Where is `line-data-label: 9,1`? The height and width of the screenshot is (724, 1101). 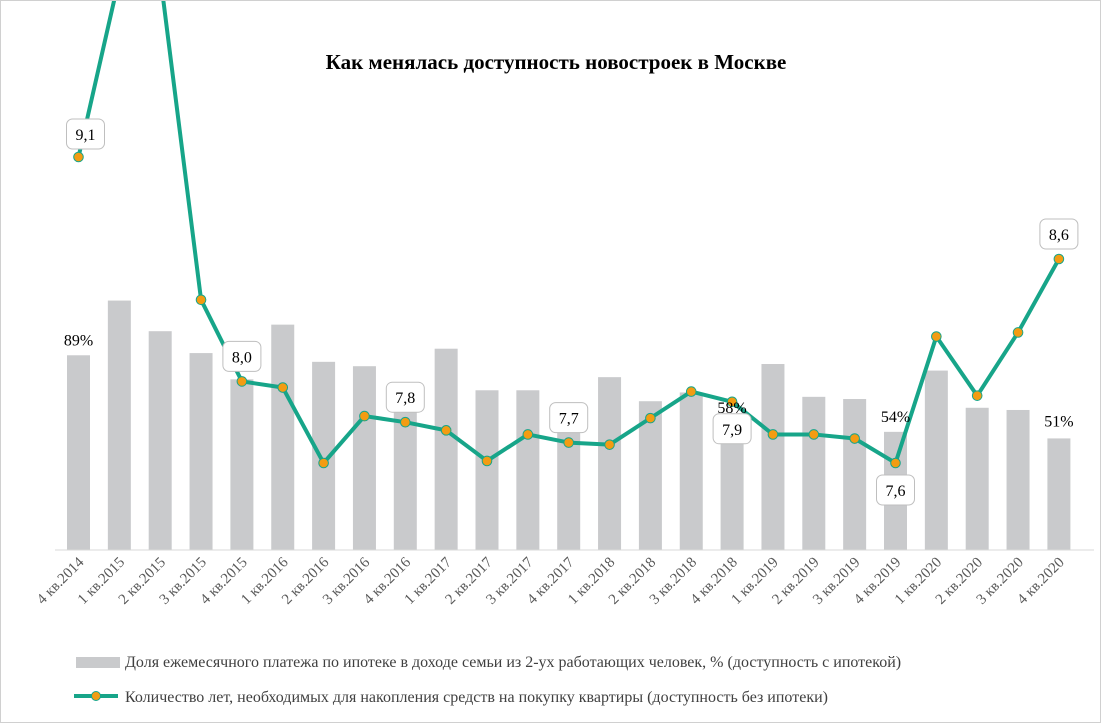
line-data-label: 9,1 is located at coordinates (86, 135).